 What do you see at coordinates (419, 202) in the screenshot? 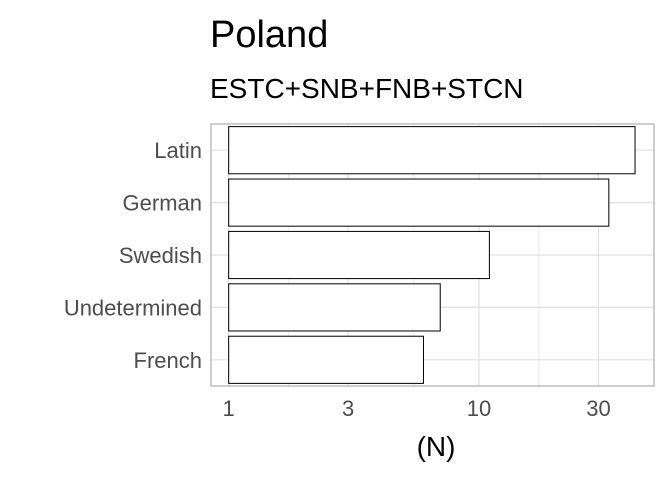
I see `bar-german` at bounding box center [419, 202].